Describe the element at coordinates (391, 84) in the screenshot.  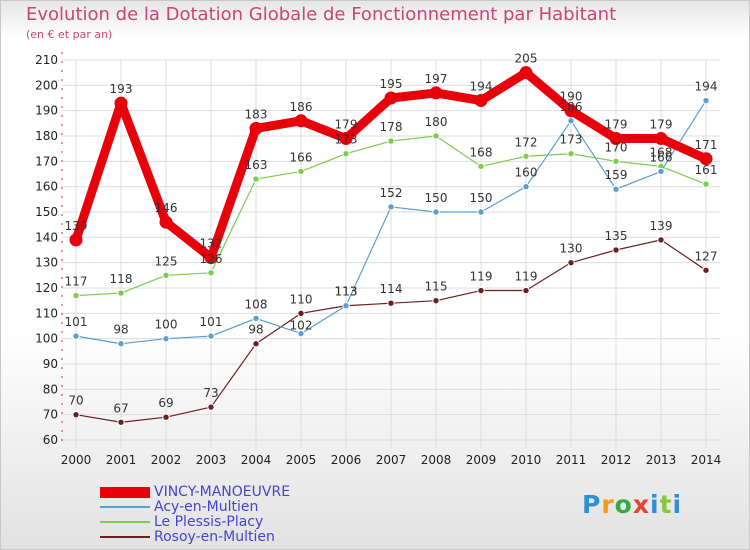
I see `data-label: 195` at that location.